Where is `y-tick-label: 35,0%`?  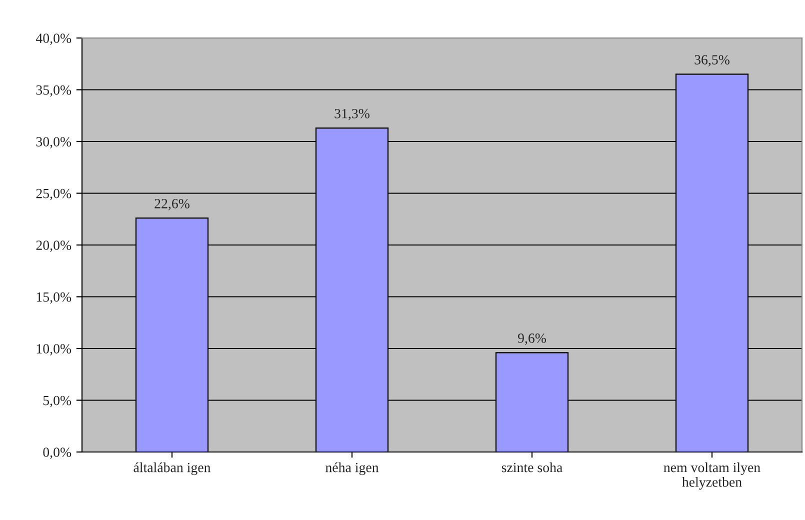 y-tick-label: 35,0% is located at coordinates (54, 91).